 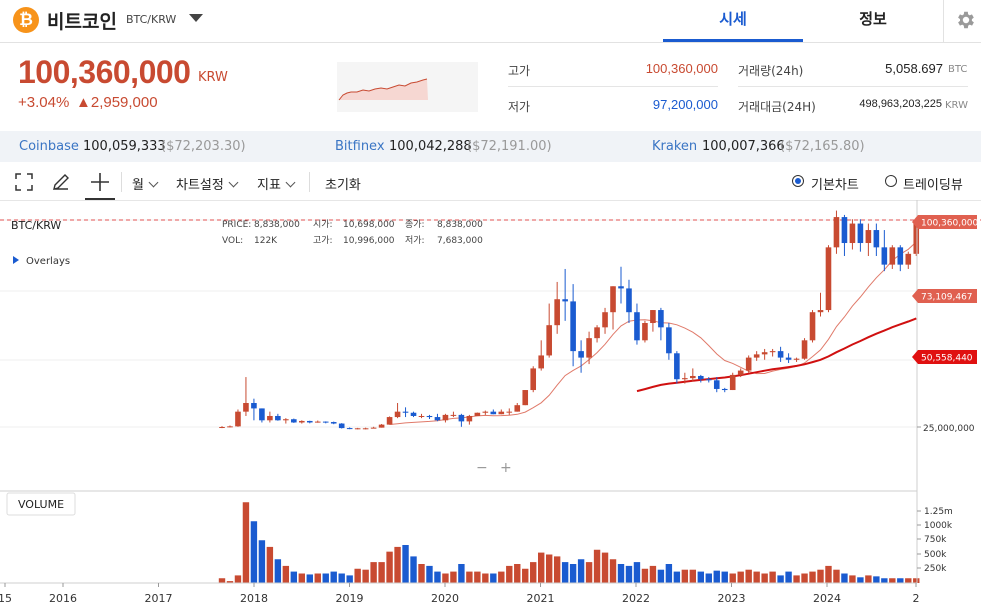 I want to click on exchange-name-kraken: Kraken, so click(x=675, y=146).